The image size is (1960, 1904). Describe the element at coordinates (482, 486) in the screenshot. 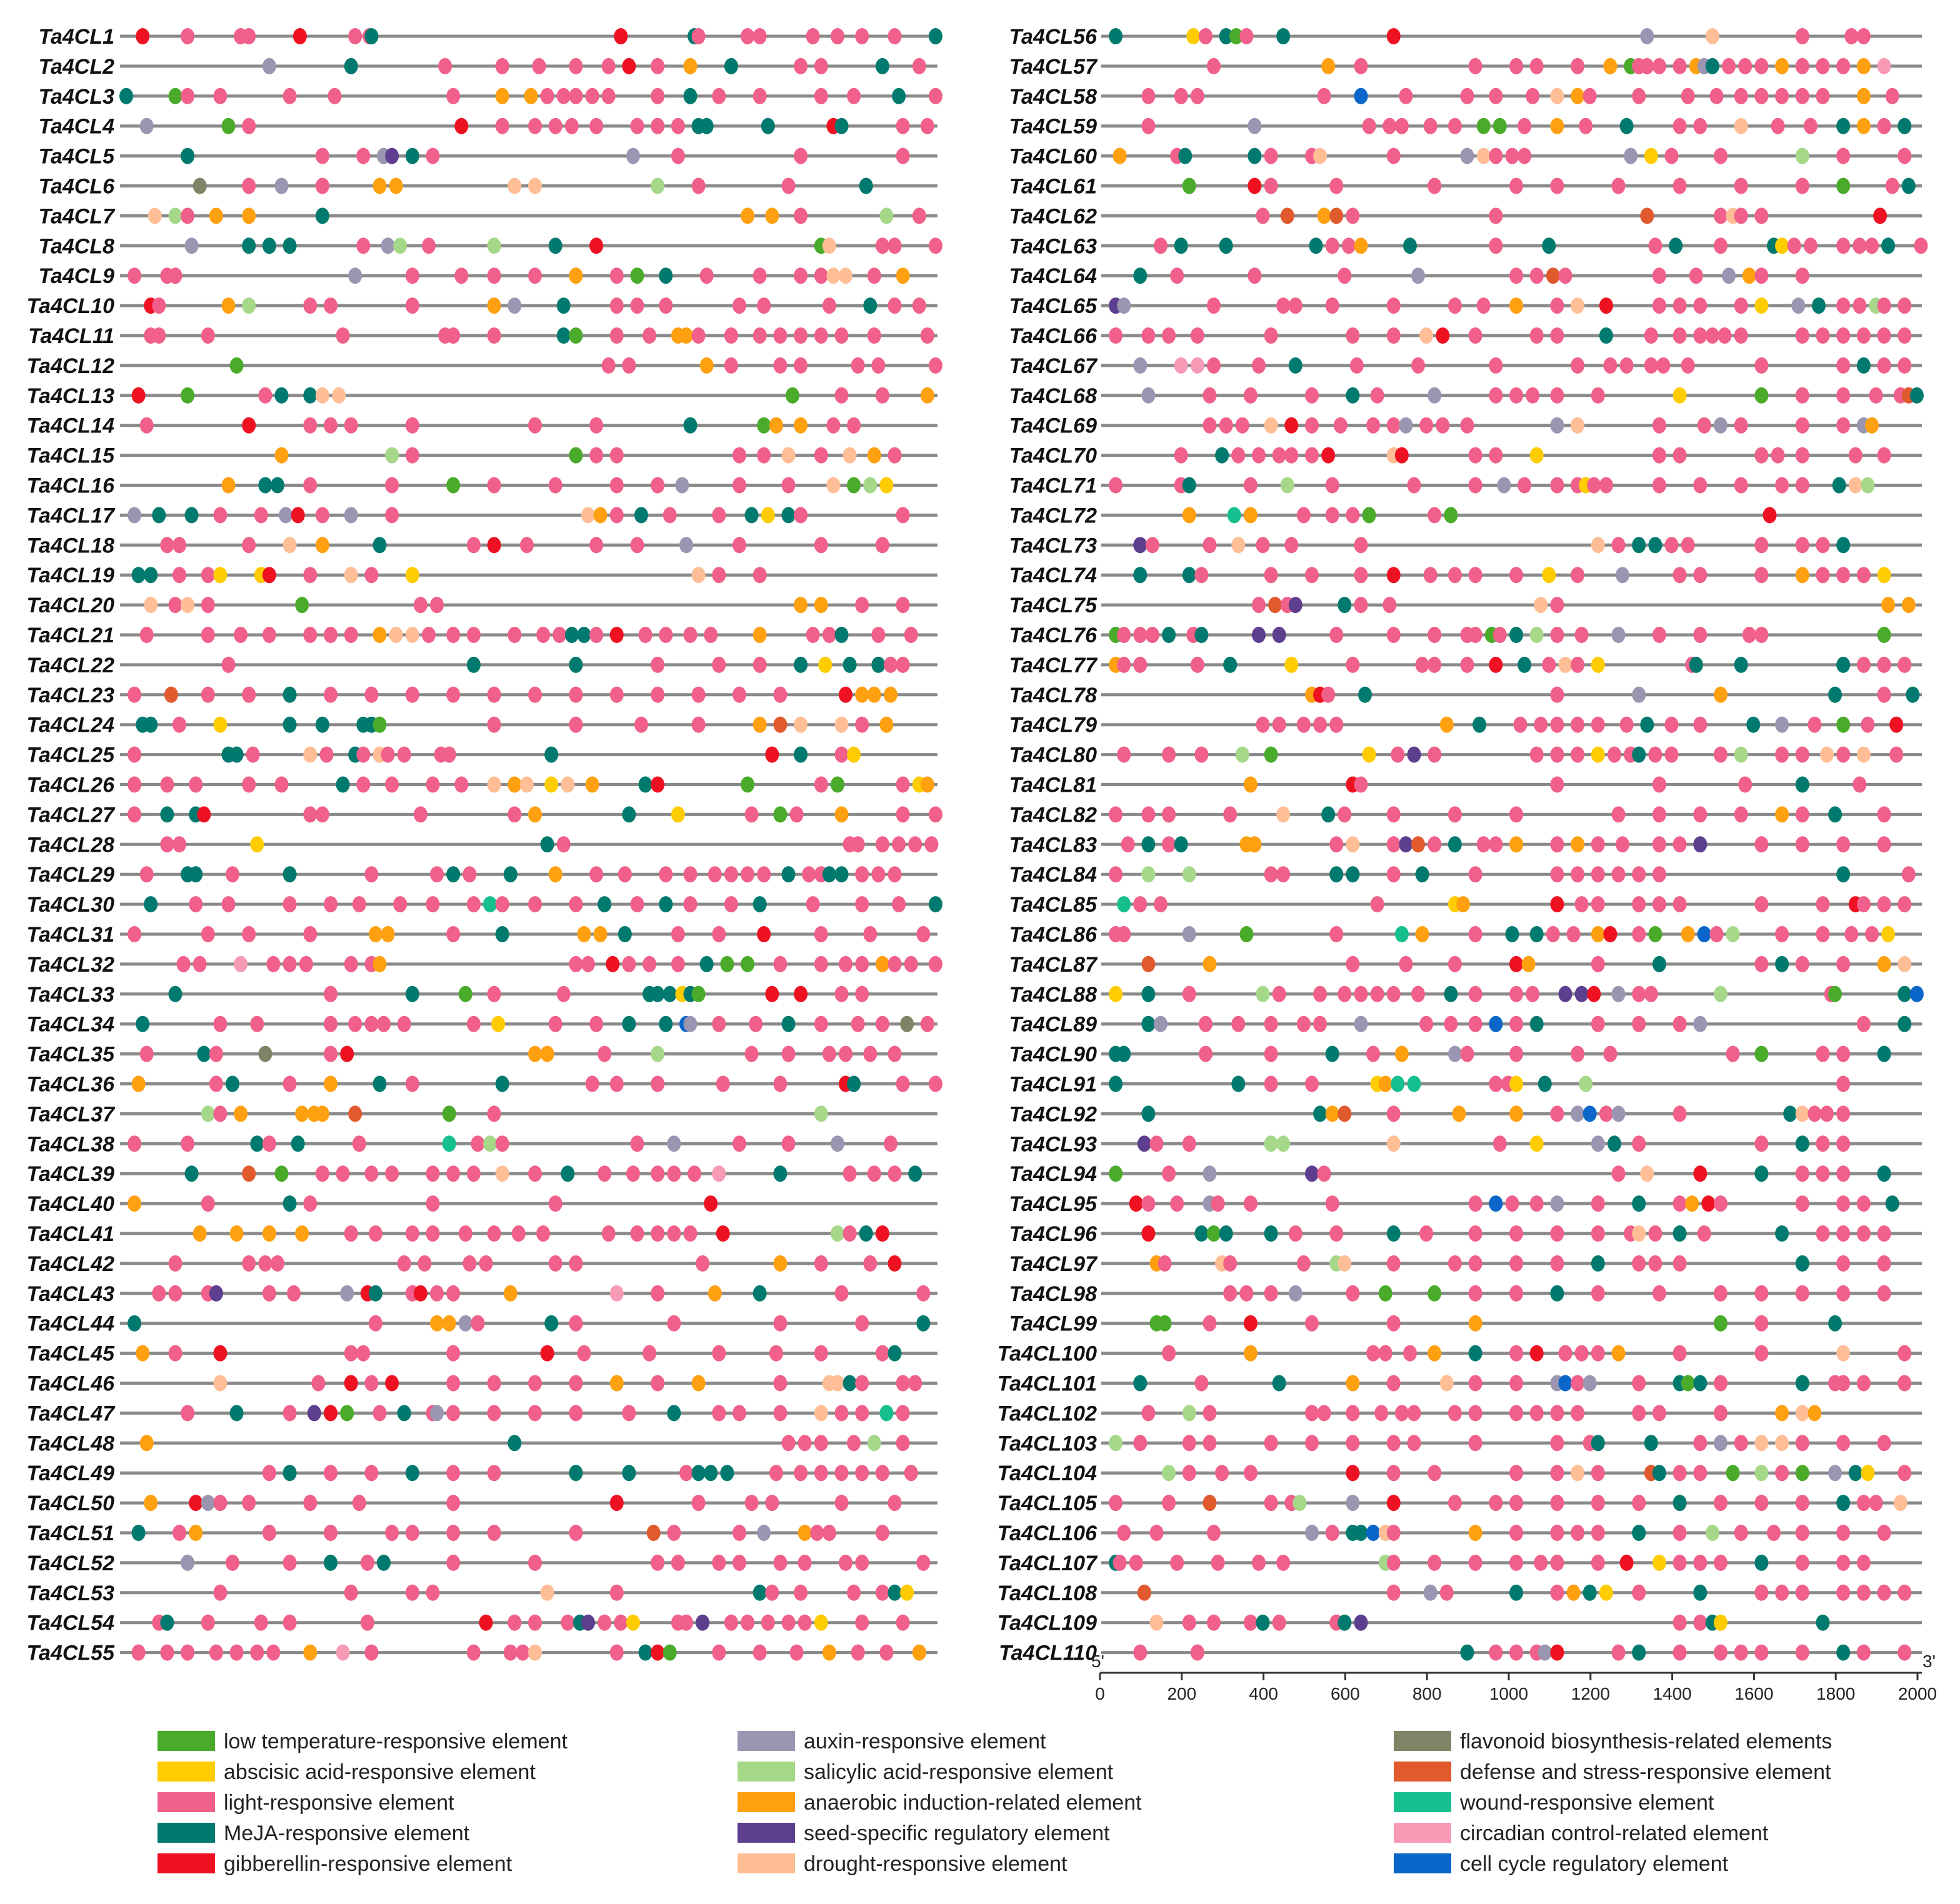

I see `gene-row: Ta4CL16` at that location.